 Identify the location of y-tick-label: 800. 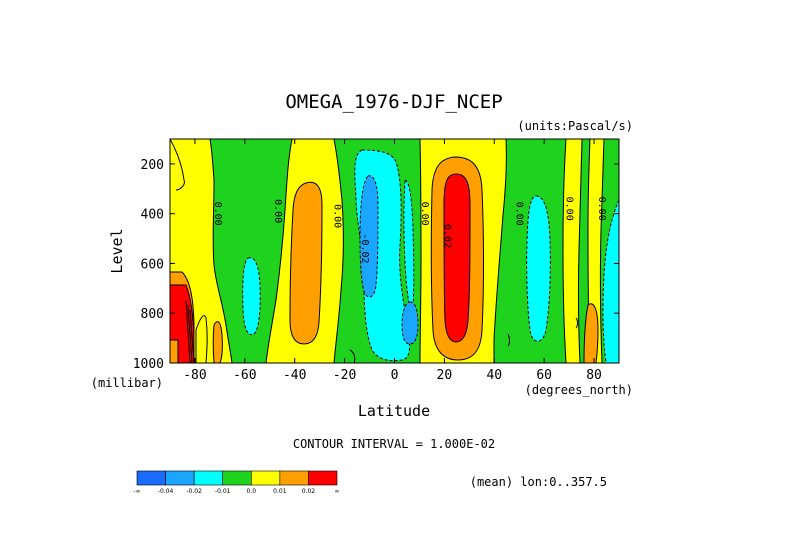
(152, 314).